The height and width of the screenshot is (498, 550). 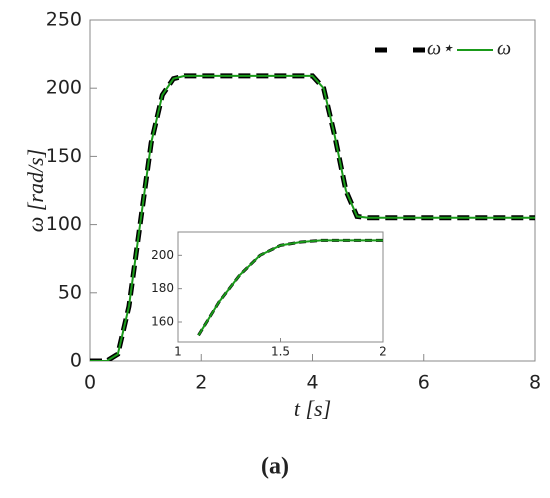 What do you see at coordinates (64, 20) in the screenshot?
I see `y-tick-label: 250` at bounding box center [64, 20].